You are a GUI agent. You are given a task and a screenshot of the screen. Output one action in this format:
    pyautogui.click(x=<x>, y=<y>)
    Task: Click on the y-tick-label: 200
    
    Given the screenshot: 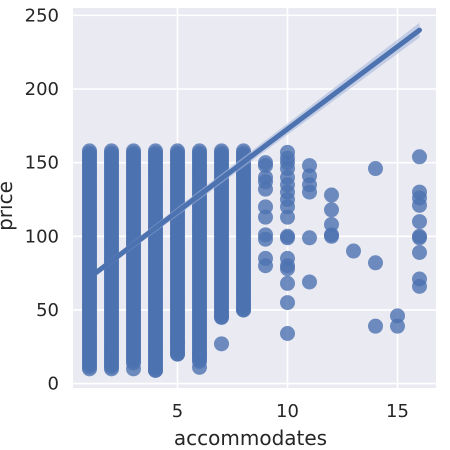 What is the action you would take?
    pyautogui.click(x=42, y=89)
    